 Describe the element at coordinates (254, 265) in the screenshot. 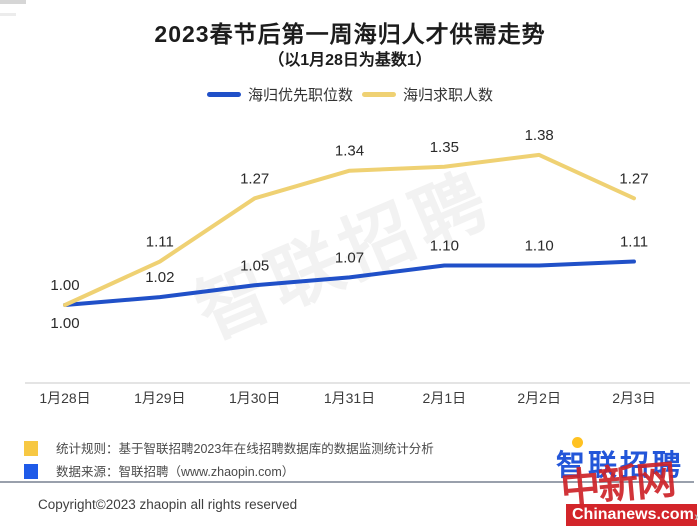

I see `point-label: 1.05` at that location.